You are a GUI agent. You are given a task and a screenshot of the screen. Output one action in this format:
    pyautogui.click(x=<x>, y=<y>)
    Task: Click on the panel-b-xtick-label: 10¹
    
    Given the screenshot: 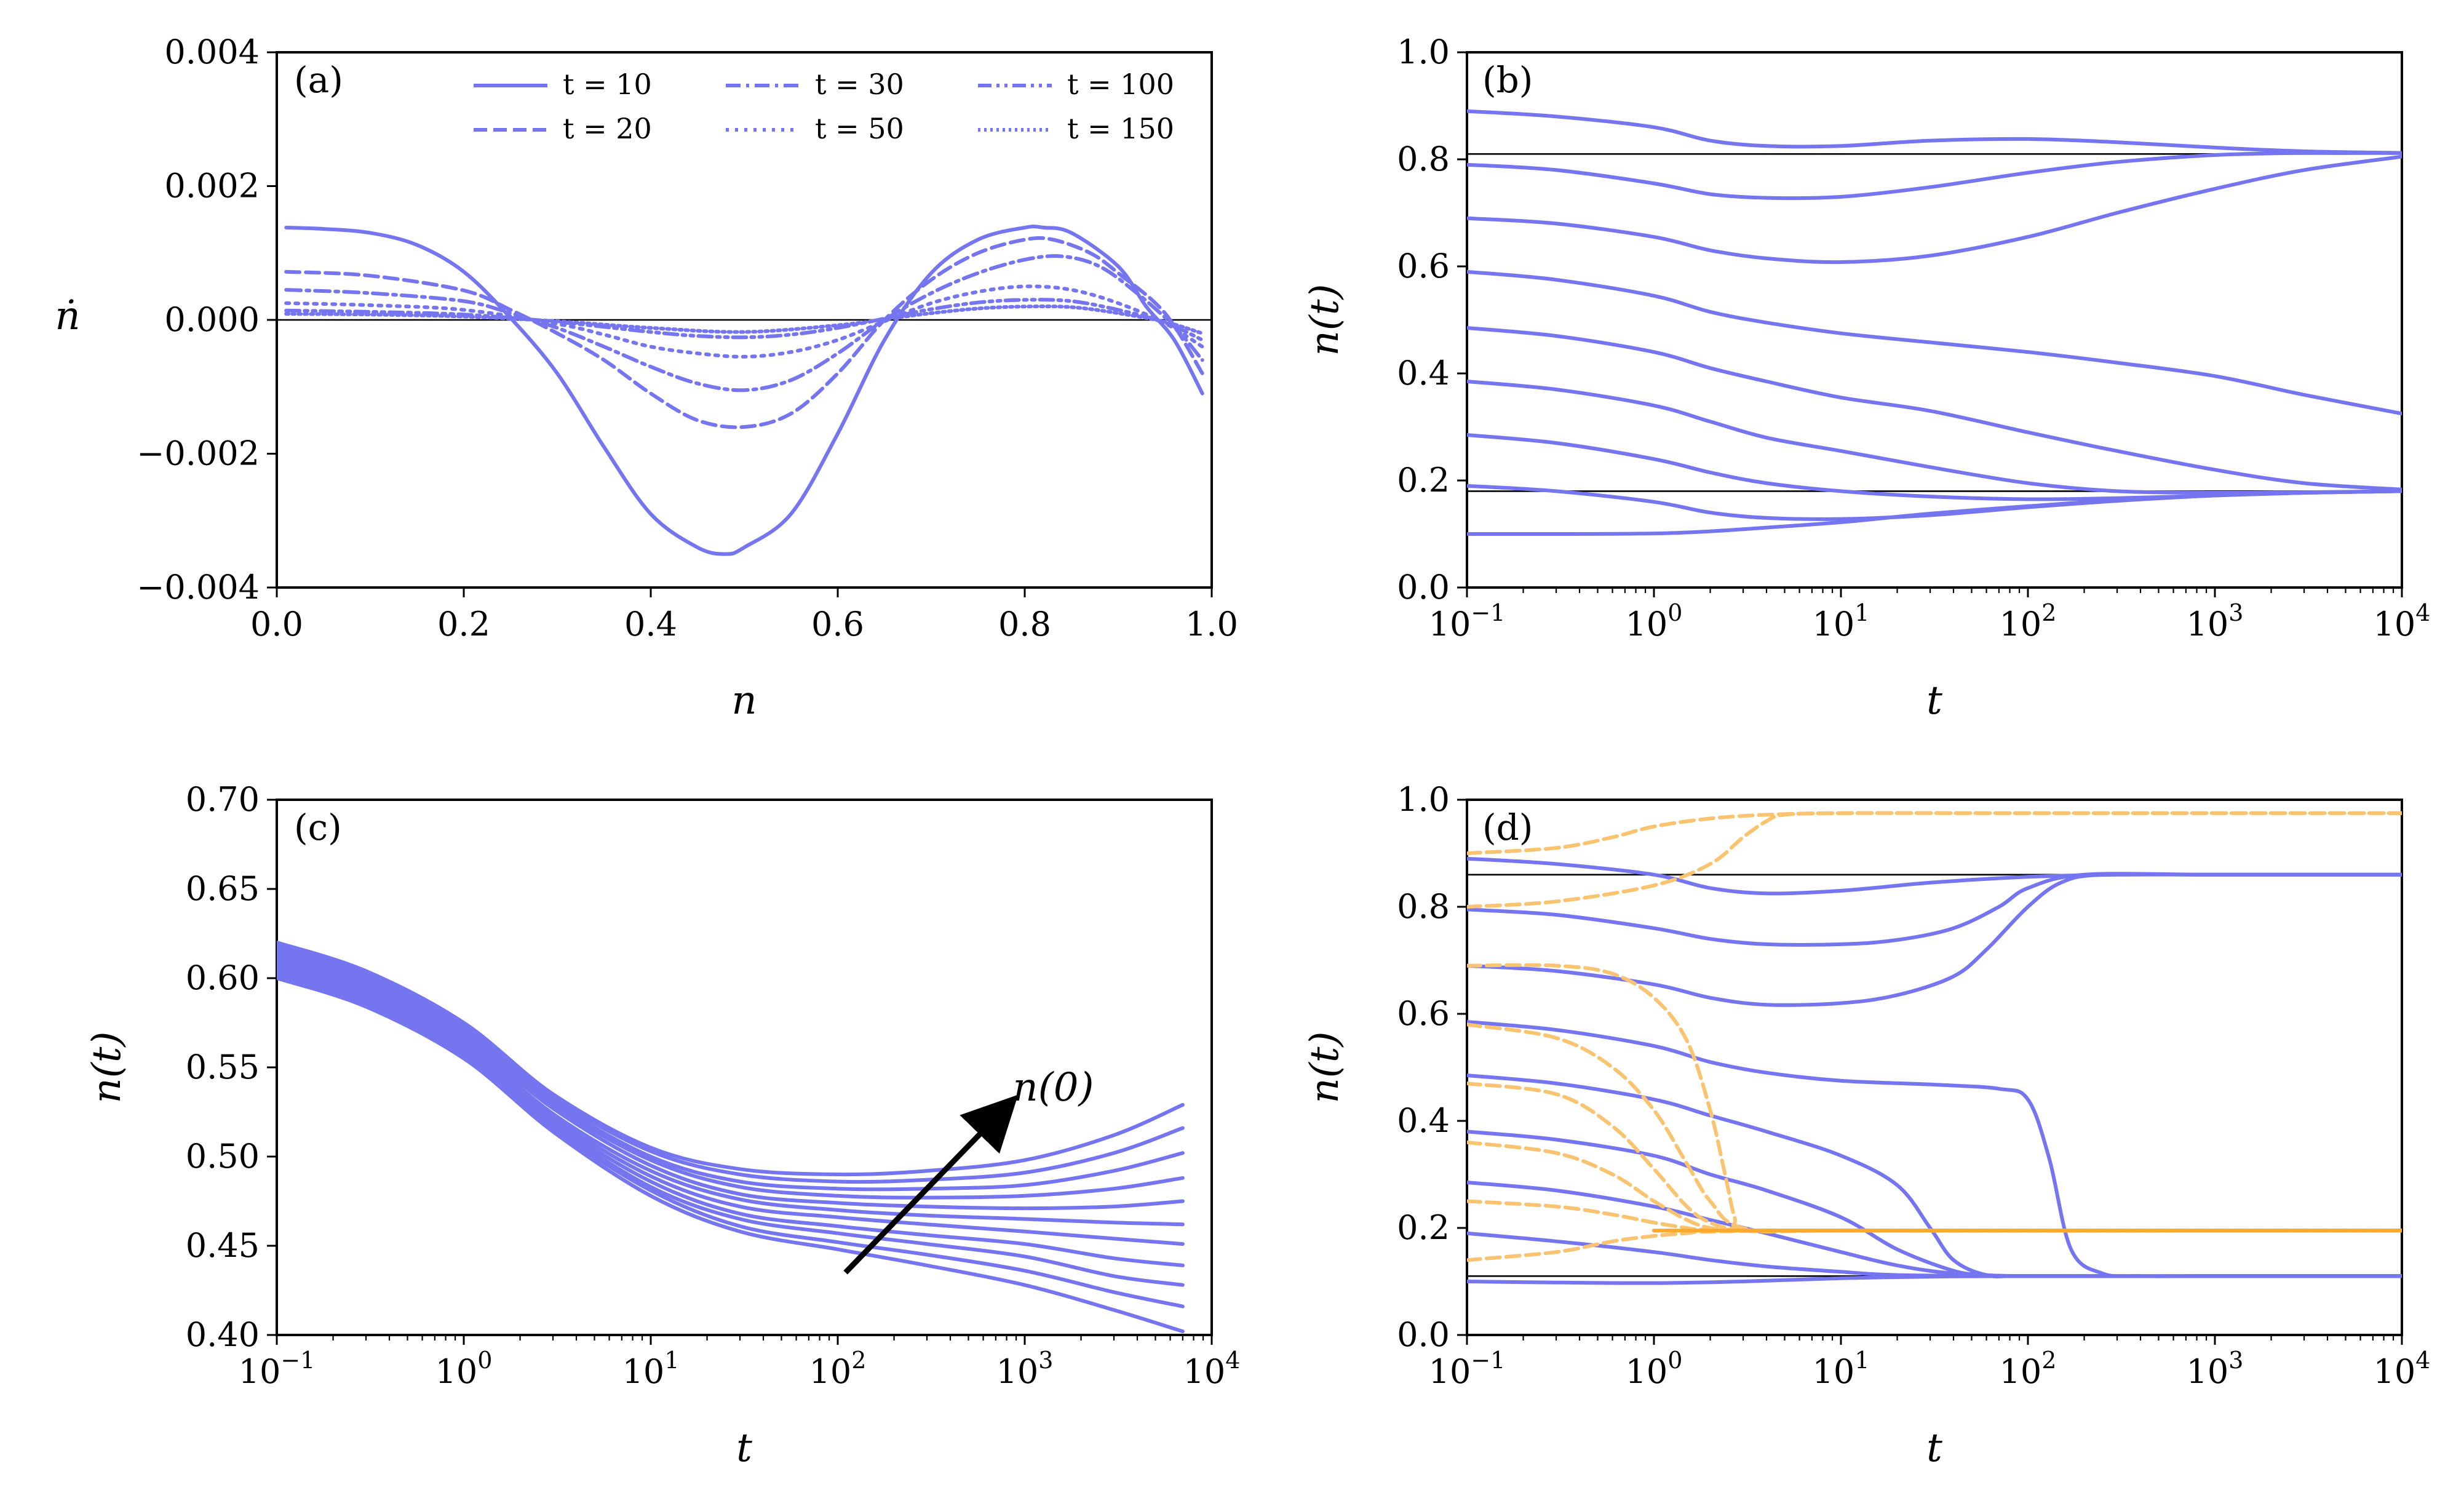 What is the action you would take?
    pyautogui.click(x=1841, y=621)
    